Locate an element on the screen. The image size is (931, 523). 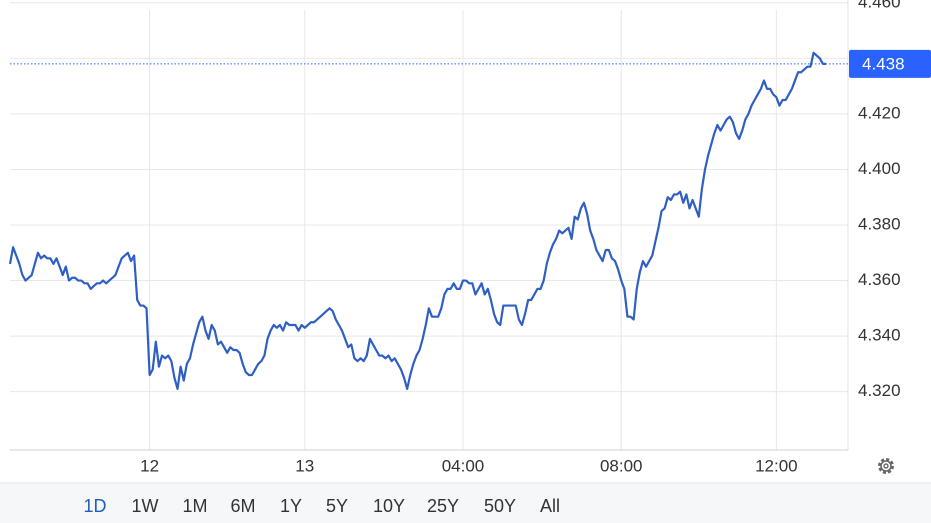
x-tick-label: 12 is located at coordinates (149, 465).